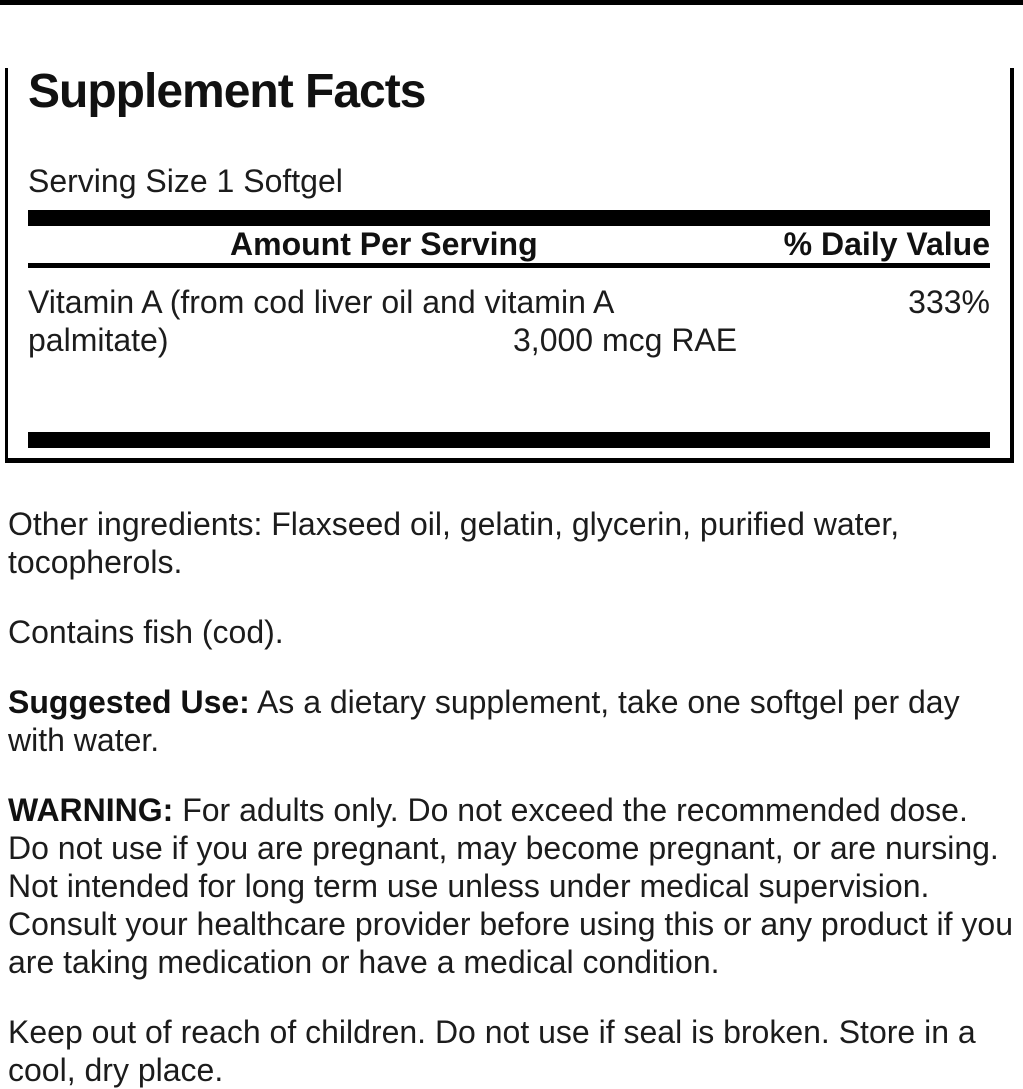 The image size is (1023, 1089). I want to click on divider-thick-bottom, so click(509, 440).